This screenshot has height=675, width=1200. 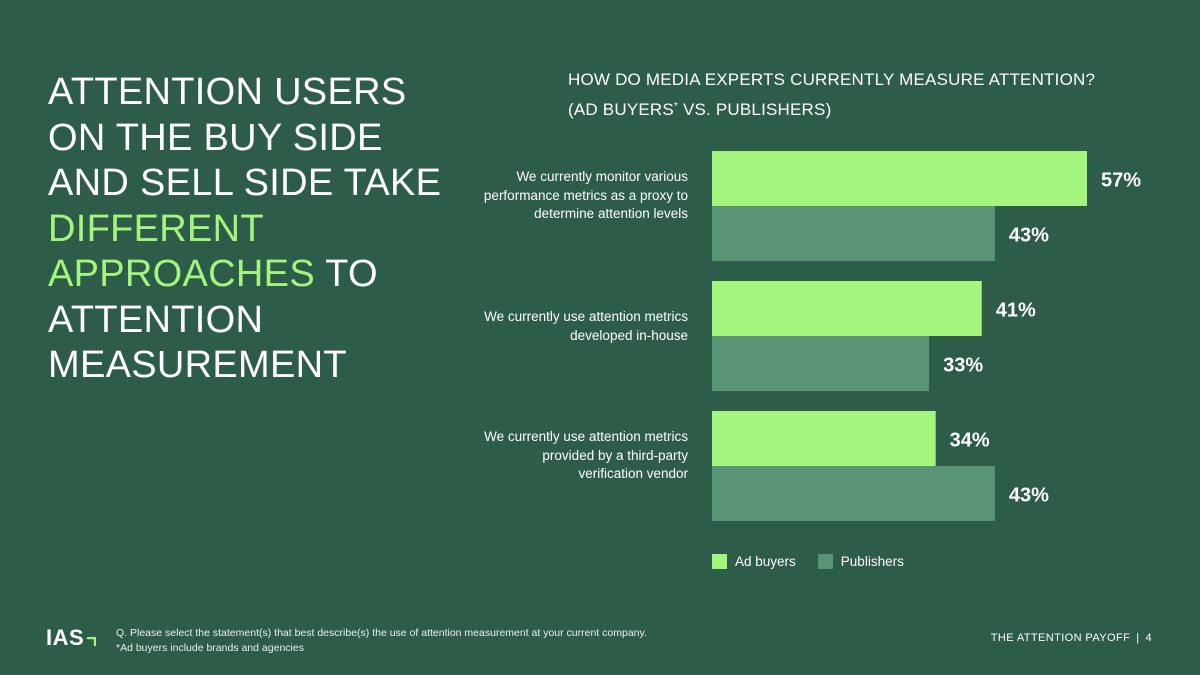 I want to click on chart-legend: Ad buyers Publishers, so click(x=808, y=561).